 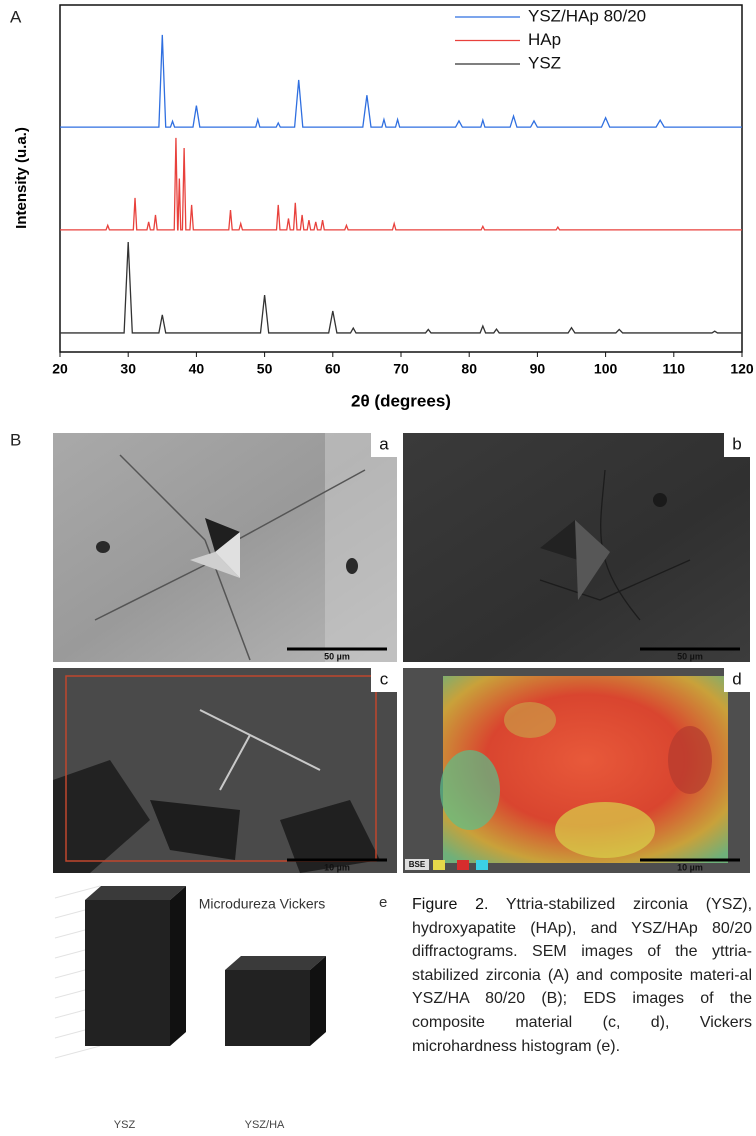 I want to click on image-label: d, so click(x=736, y=678).